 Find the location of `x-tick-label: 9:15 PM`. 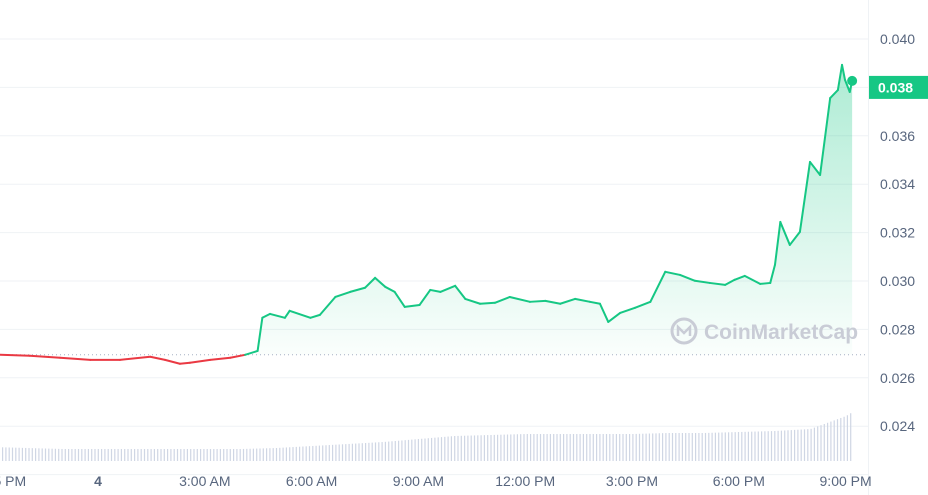

x-tick-label: 9:15 PM is located at coordinates (13, 481).